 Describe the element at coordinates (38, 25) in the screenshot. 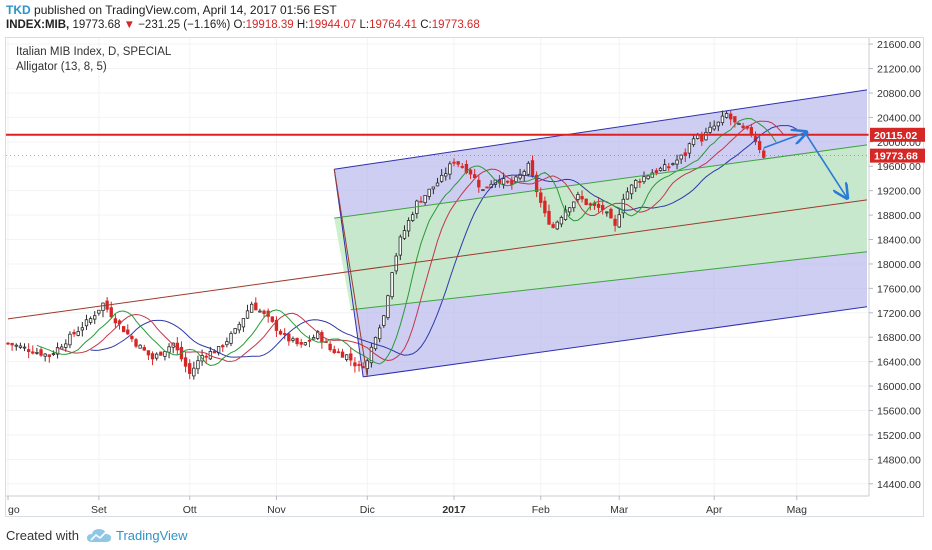

I see `symbol-label: INDEX:MIB,` at that location.